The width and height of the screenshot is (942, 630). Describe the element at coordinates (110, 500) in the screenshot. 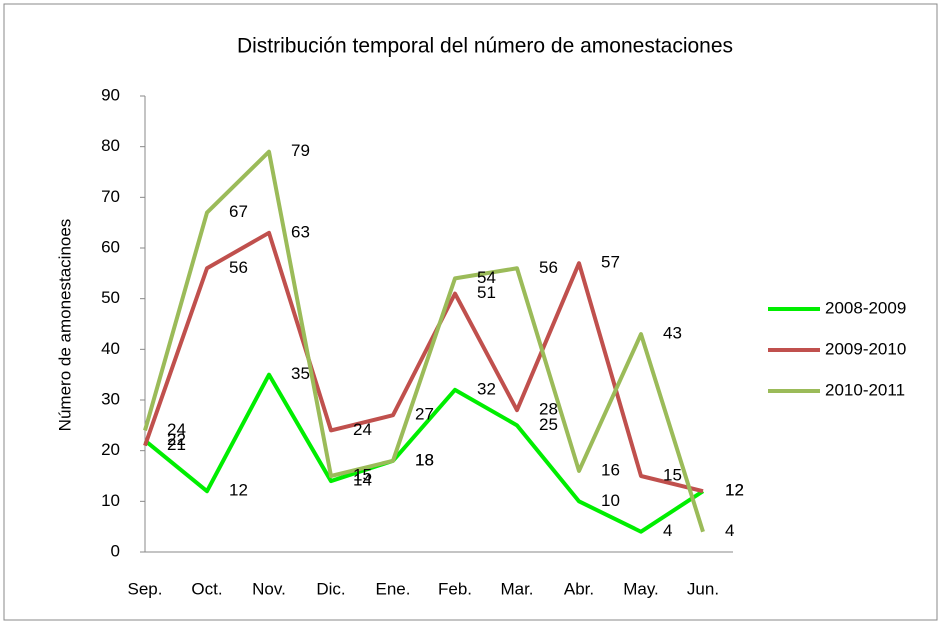

I see `y-tick-label: 10` at that location.